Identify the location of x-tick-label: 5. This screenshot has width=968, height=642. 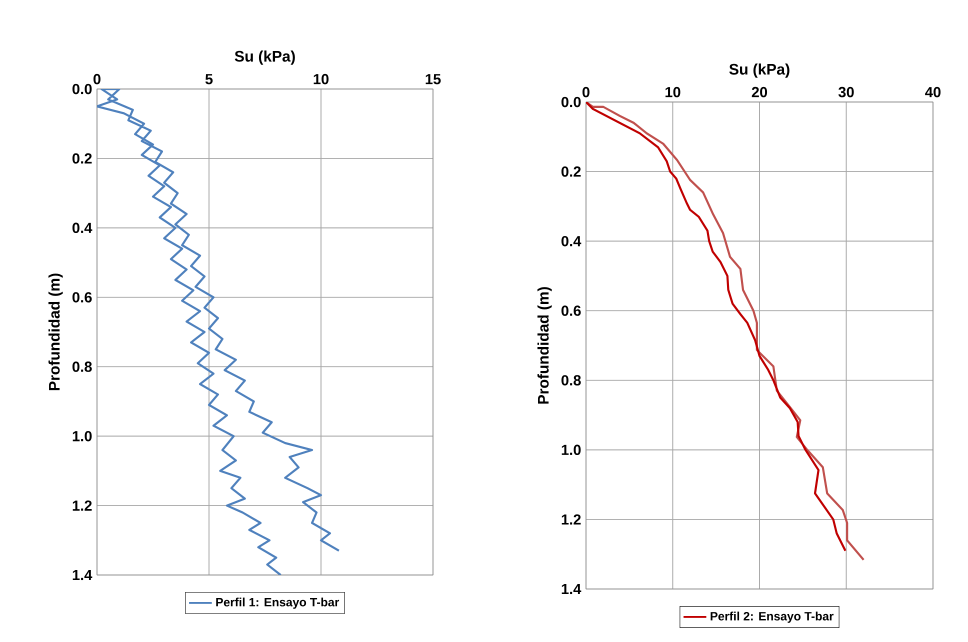
(209, 79).